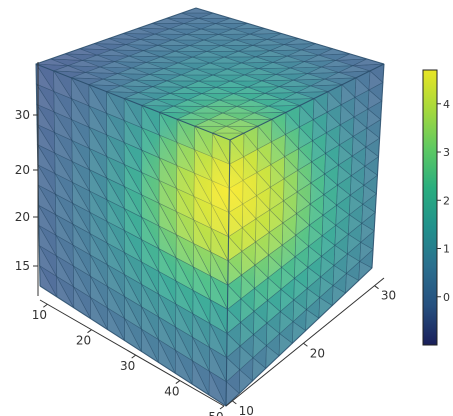 The image size is (453, 416). Describe the element at coordinates (446, 104) in the screenshot. I see `colorbar-tick-label: 4` at that location.